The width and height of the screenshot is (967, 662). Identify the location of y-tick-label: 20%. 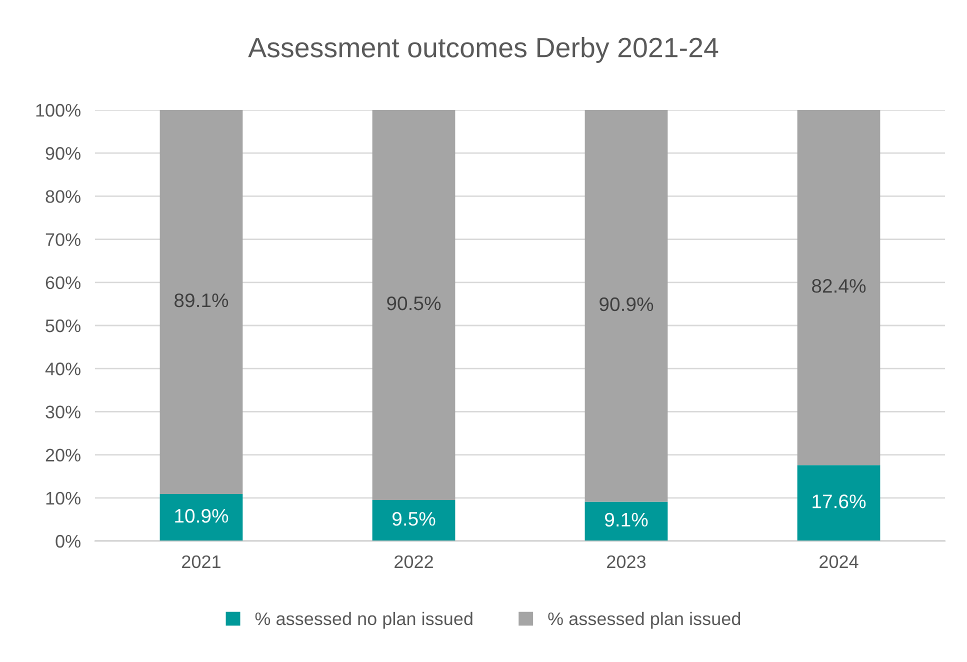
(63, 455).